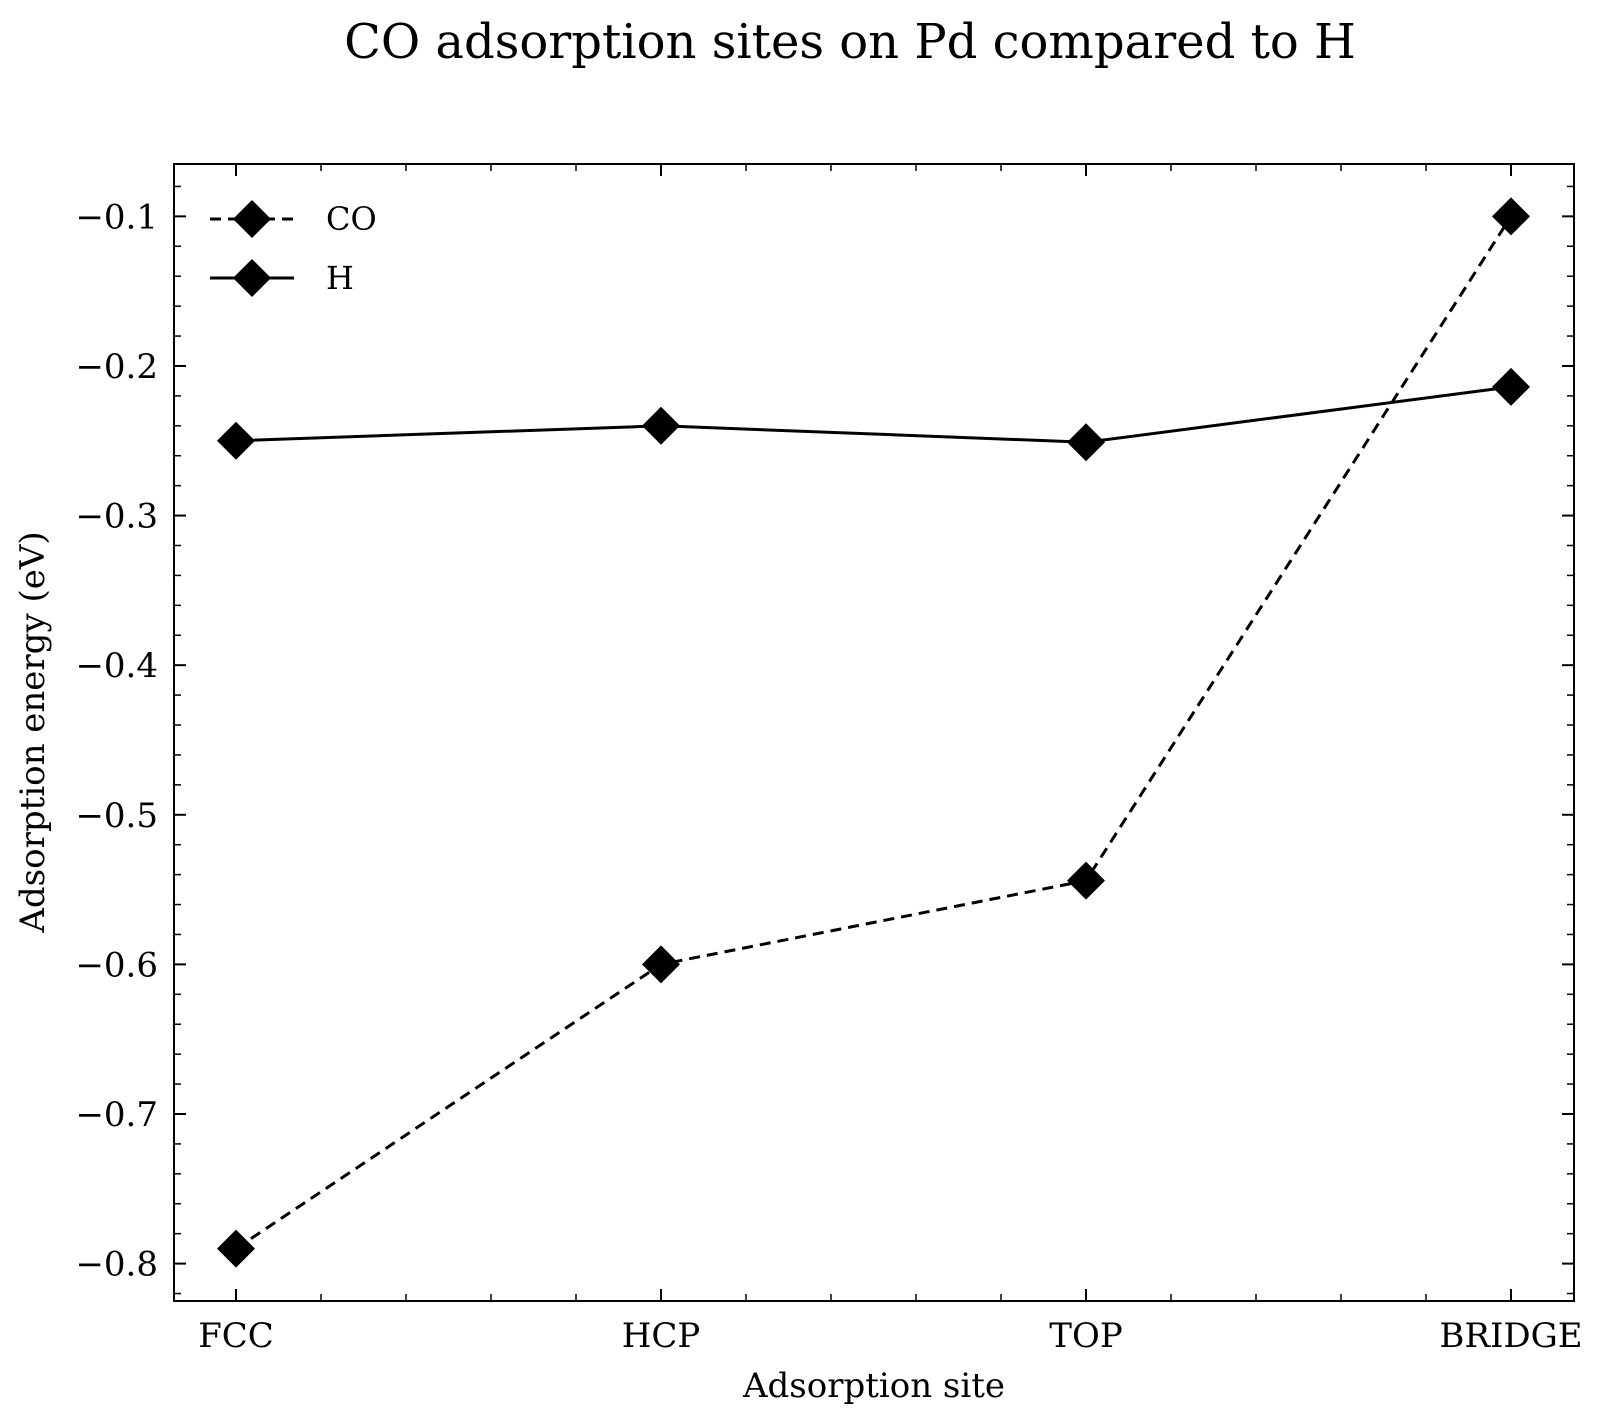 Image resolution: width=1603 pixels, height=1421 pixels. Describe the element at coordinates (351, 219) in the screenshot. I see `legend-label-co: CO` at that location.